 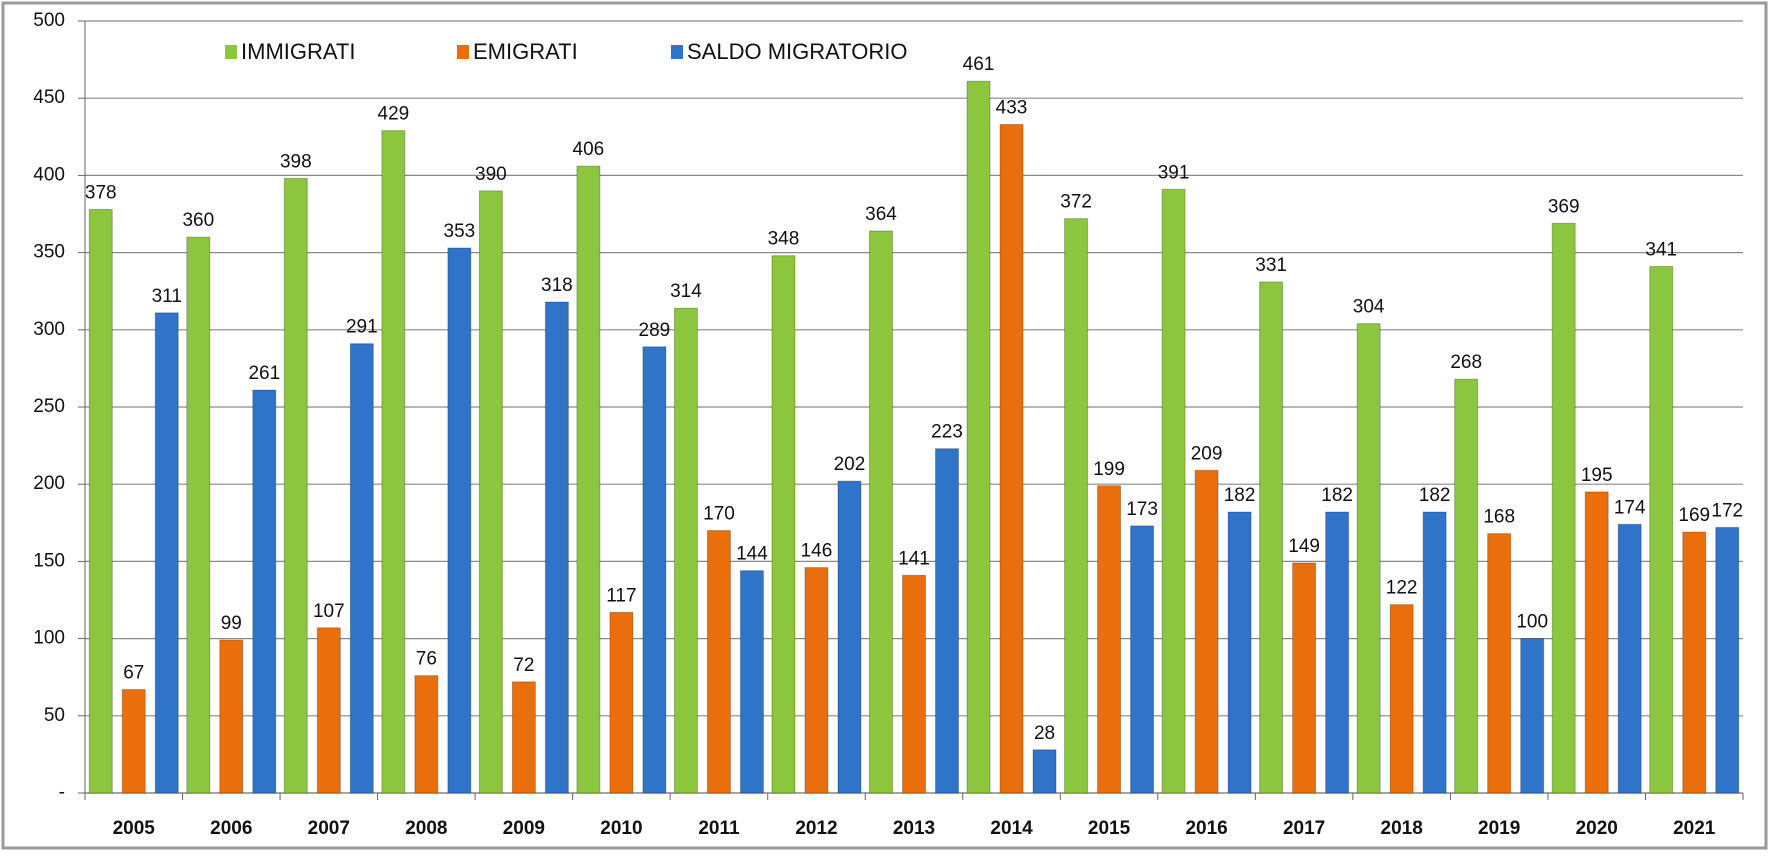 I want to click on x-tick-label: 2007, so click(x=329, y=828).